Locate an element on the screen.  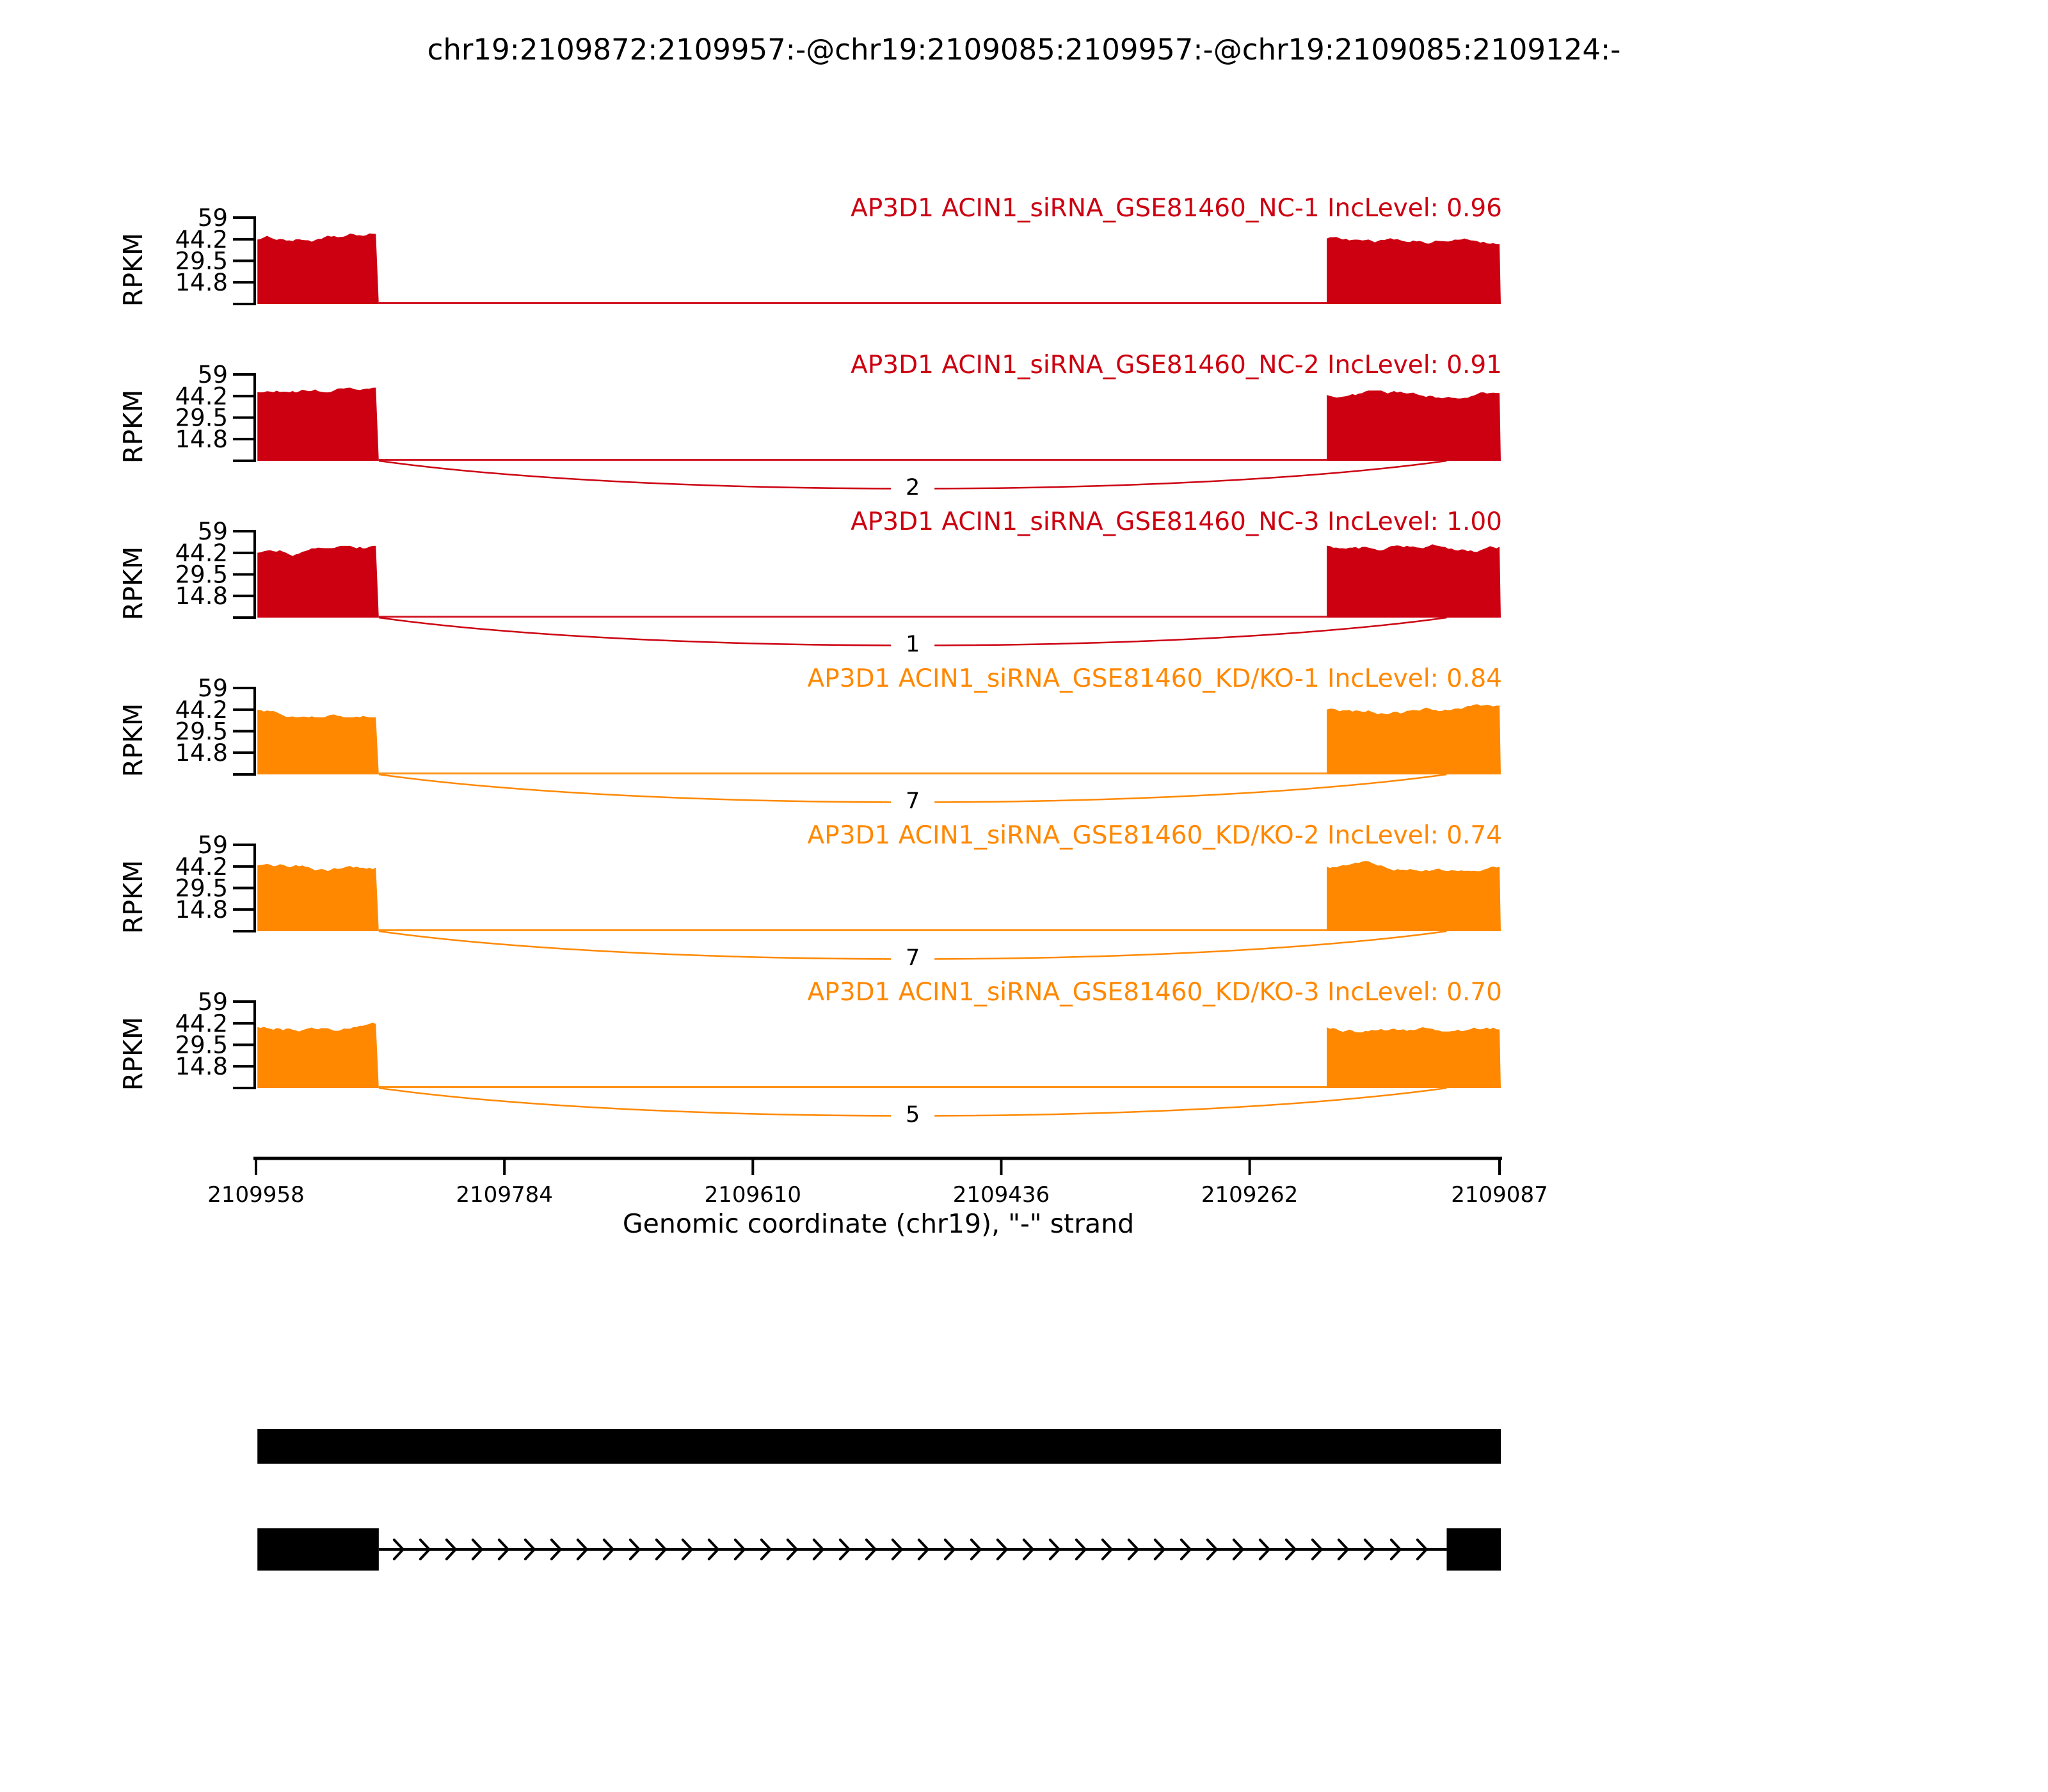
x-tick-label: 2109784 is located at coordinates (504, 1195).